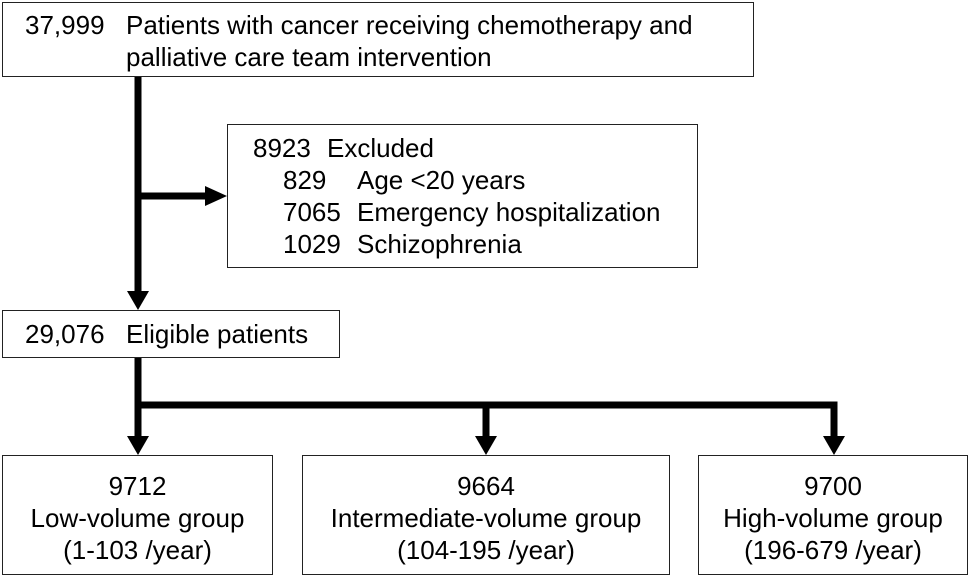 This screenshot has height=577, width=970. Describe the element at coordinates (137, 518) in the screenshot. I see `group-label: Low-volume group` at that location.